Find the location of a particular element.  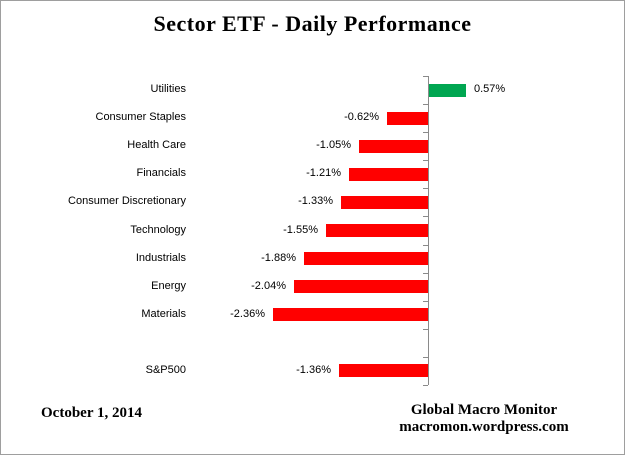

value-axis-line is located at coordinates (428, 230).